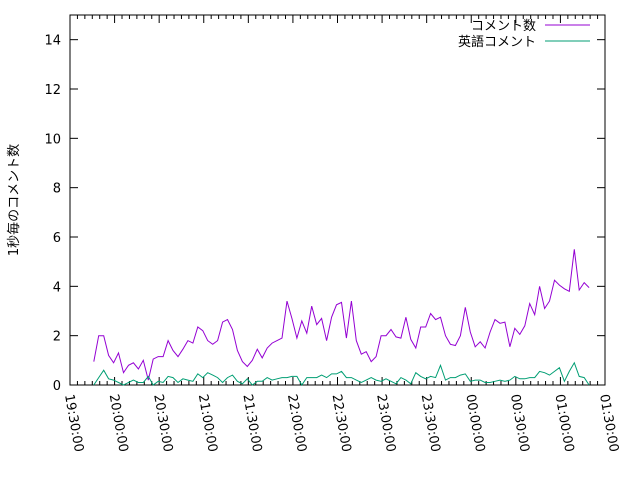 The width and height of the screenshot is (640, 484). I want to click on y-tick-label: 12, so click(52, 90).